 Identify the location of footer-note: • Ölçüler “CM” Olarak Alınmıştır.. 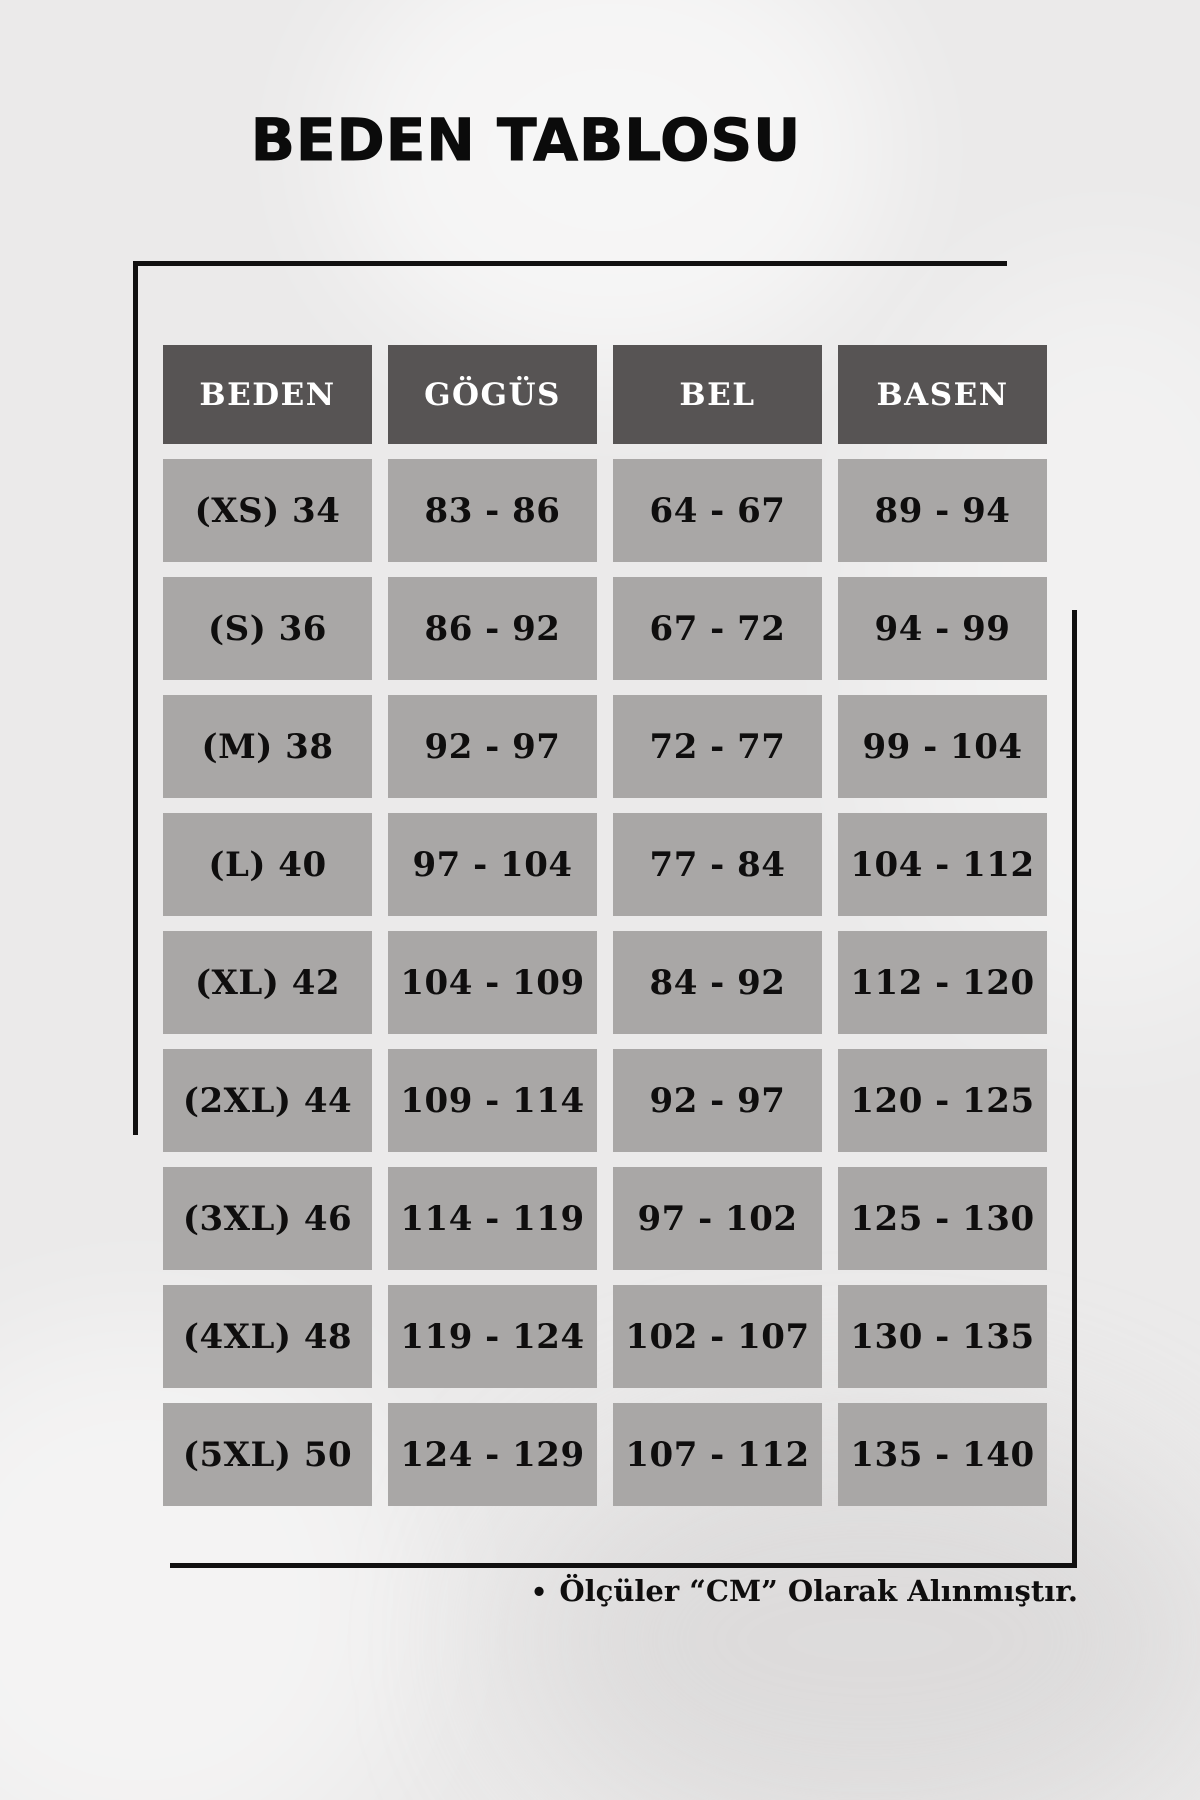
(539, 1591).